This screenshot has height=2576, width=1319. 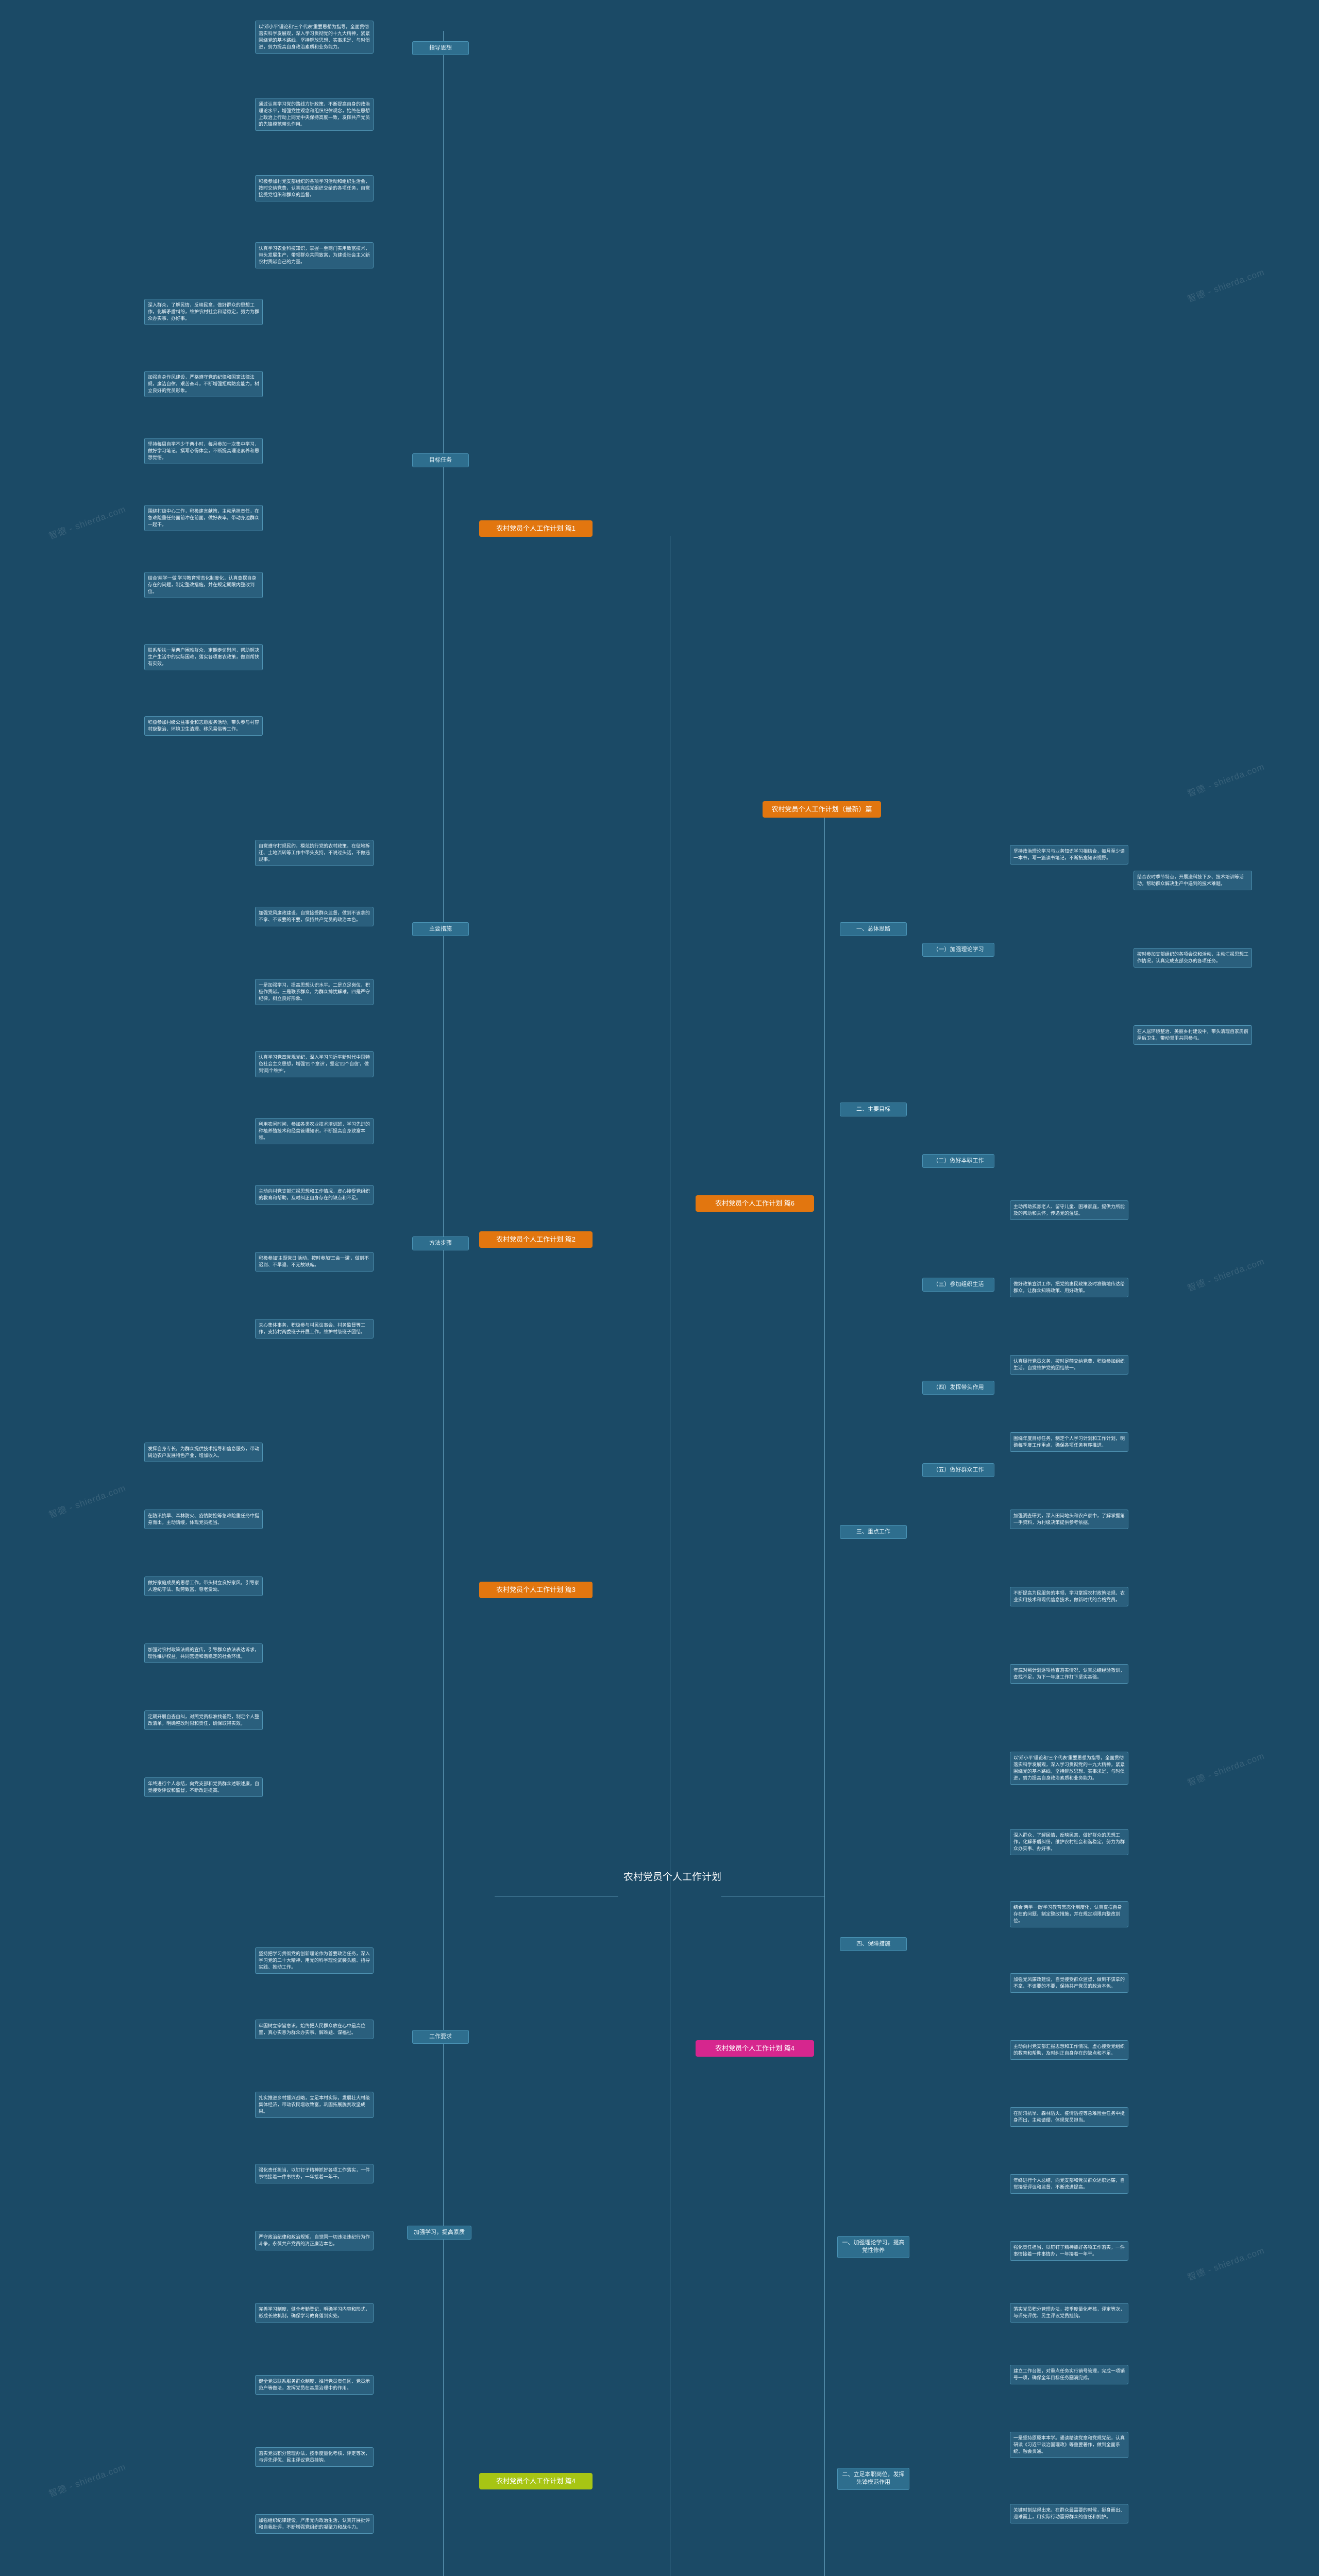 What do you see at coordinates (536, 1239) in the screenshot?
I see `branch-b2: 农村党员个人工作计划 篇2` at bounding box center [536, 1239].